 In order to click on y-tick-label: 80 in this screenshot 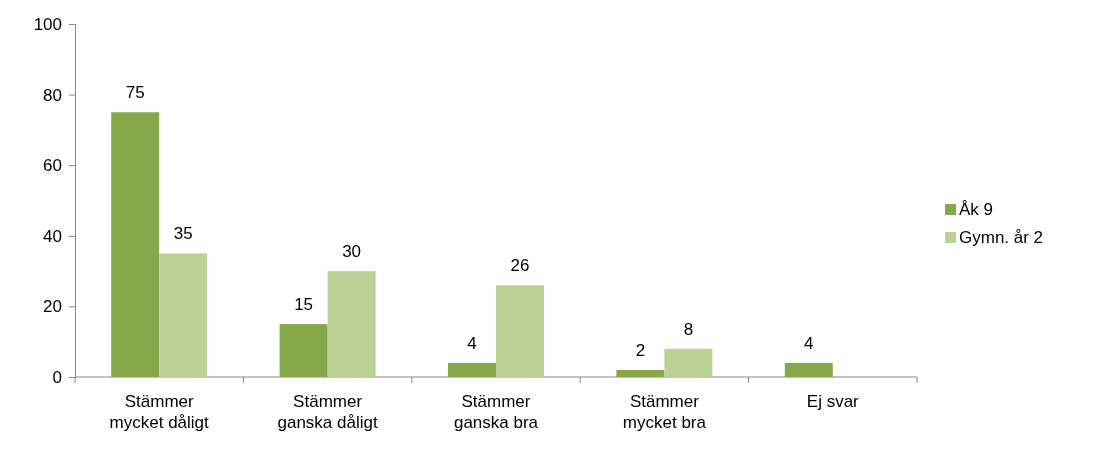, I will do `click(52, 95)`.